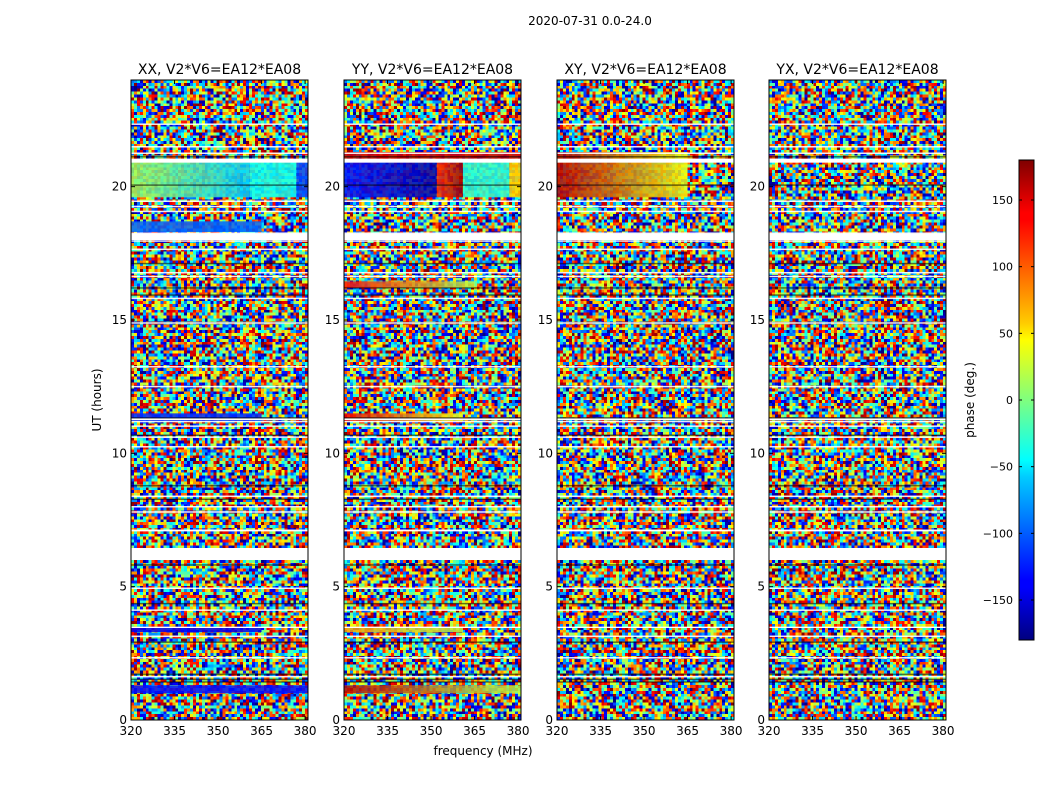 This screenshot has height=800, width=1050. I want to click on axes-frame, so click(432, 400).